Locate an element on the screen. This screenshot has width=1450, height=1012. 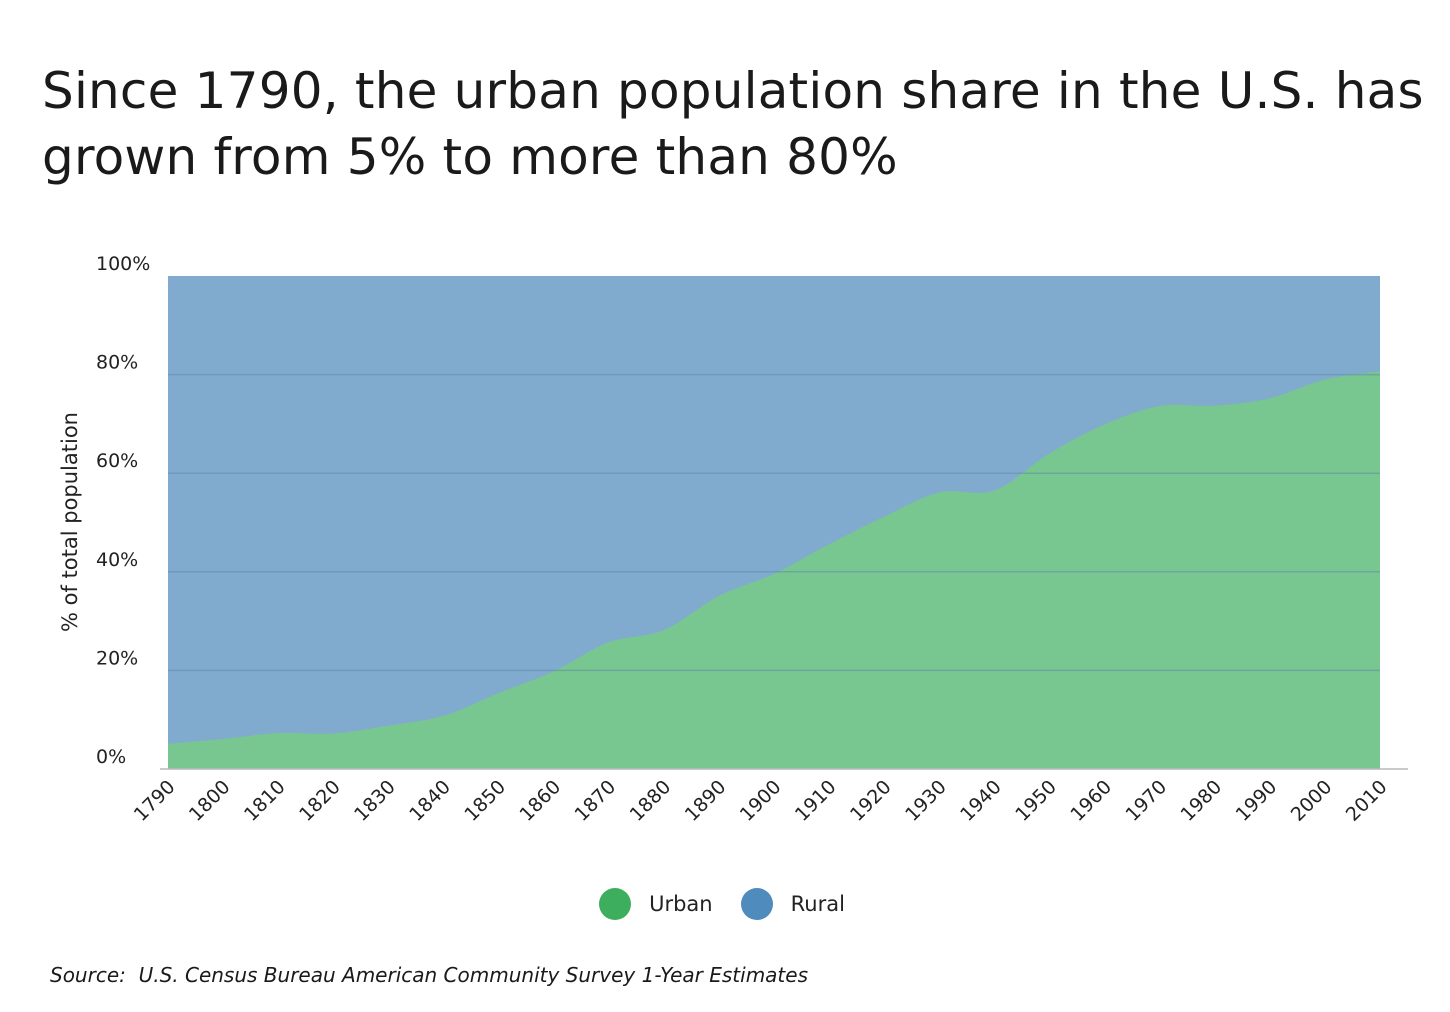
y-tick-label: 100% is located at coordinates (123, 264).